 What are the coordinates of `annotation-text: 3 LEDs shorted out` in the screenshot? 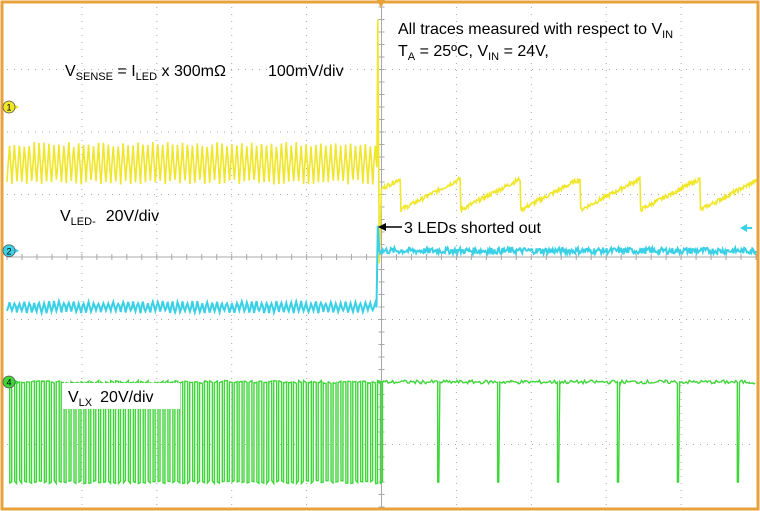 It's located at (473, 228).